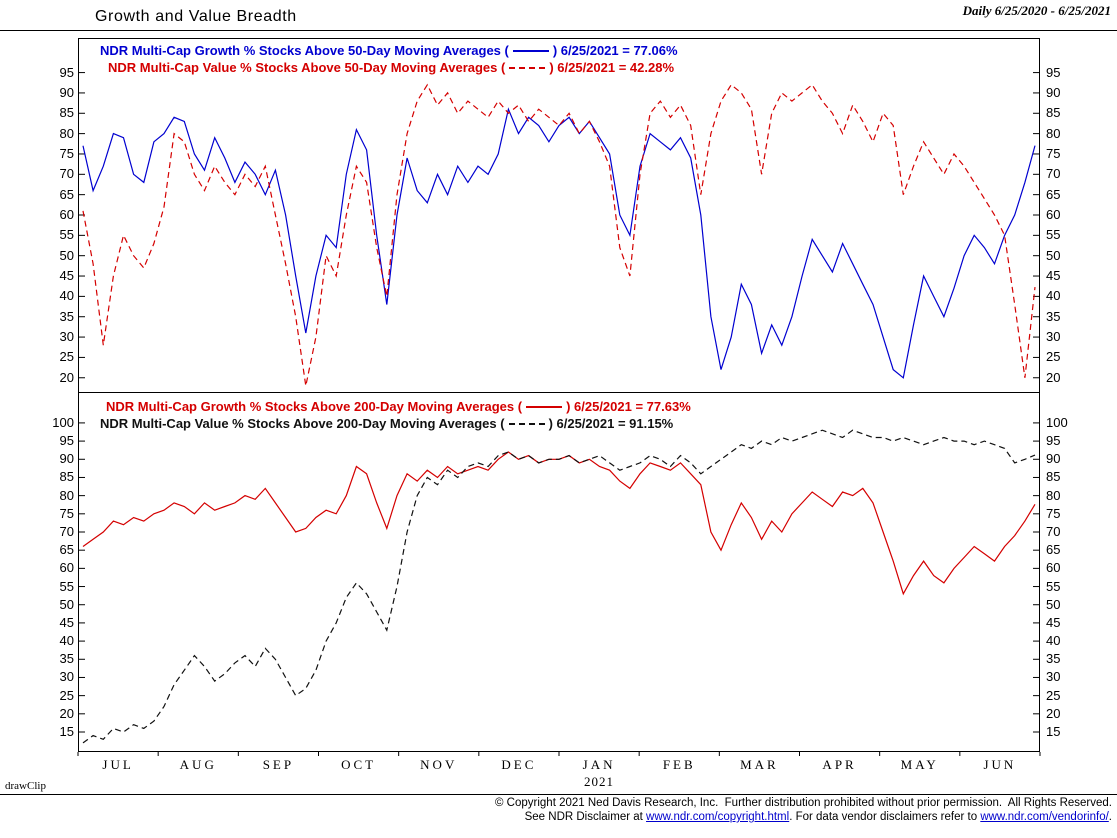 The height and width of the screenshot is (838, 1117). Describe the element at coordinates (439, 764) in the screenshot. I see `x-axis-month-label: NOV` at that location.